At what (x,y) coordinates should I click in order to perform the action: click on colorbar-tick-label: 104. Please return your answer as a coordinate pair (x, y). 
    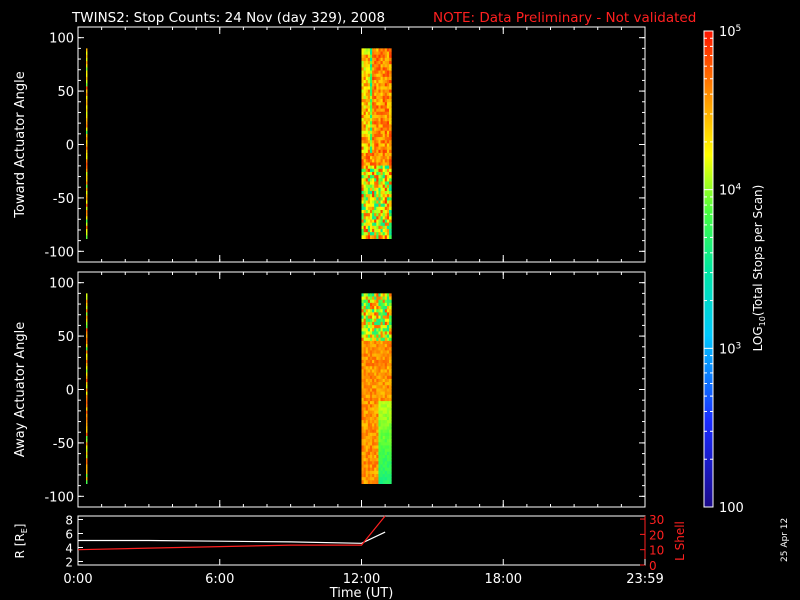
    Looking at the image, I should click on (730, 191).